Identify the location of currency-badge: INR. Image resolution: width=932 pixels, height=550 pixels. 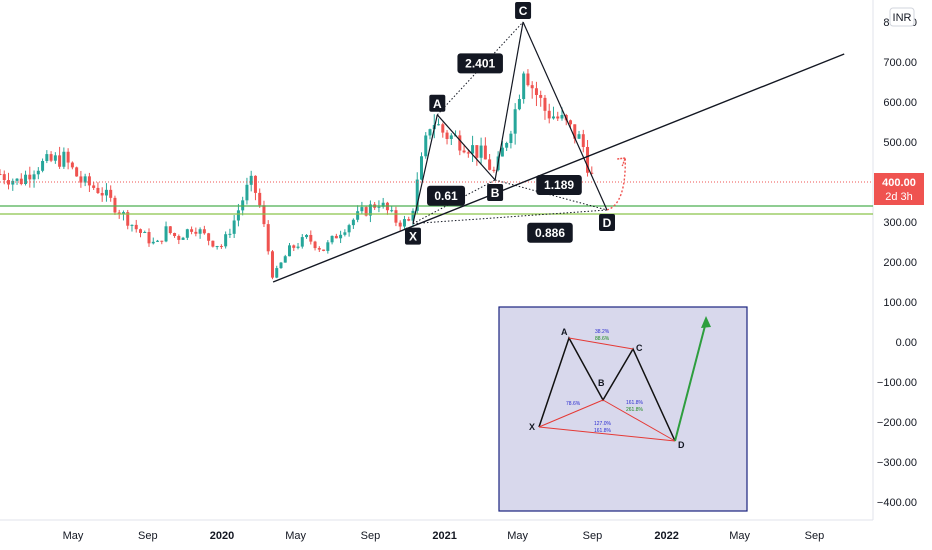
(902, 17).